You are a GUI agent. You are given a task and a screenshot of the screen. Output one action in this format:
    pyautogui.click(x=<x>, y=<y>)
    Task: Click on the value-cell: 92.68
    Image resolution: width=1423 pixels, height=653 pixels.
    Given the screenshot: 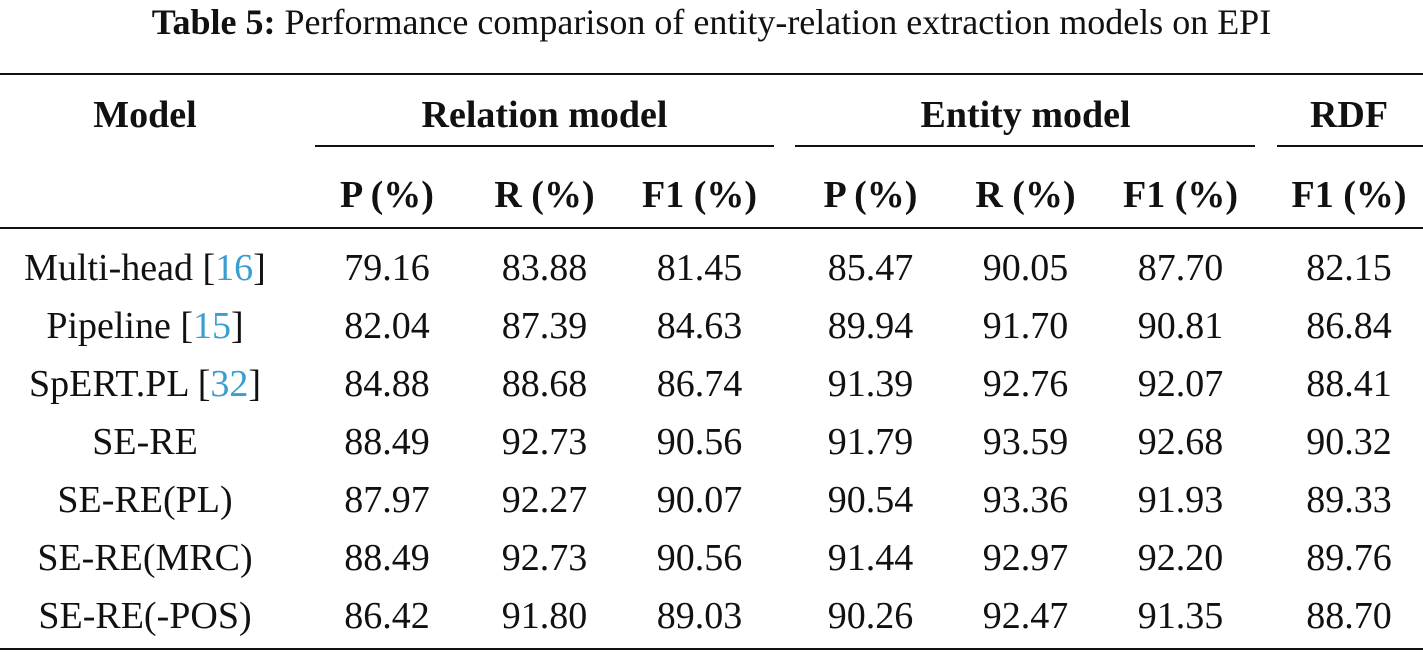 What is the action you would take?
    pyautogui.click(x=1180, y=442)
    